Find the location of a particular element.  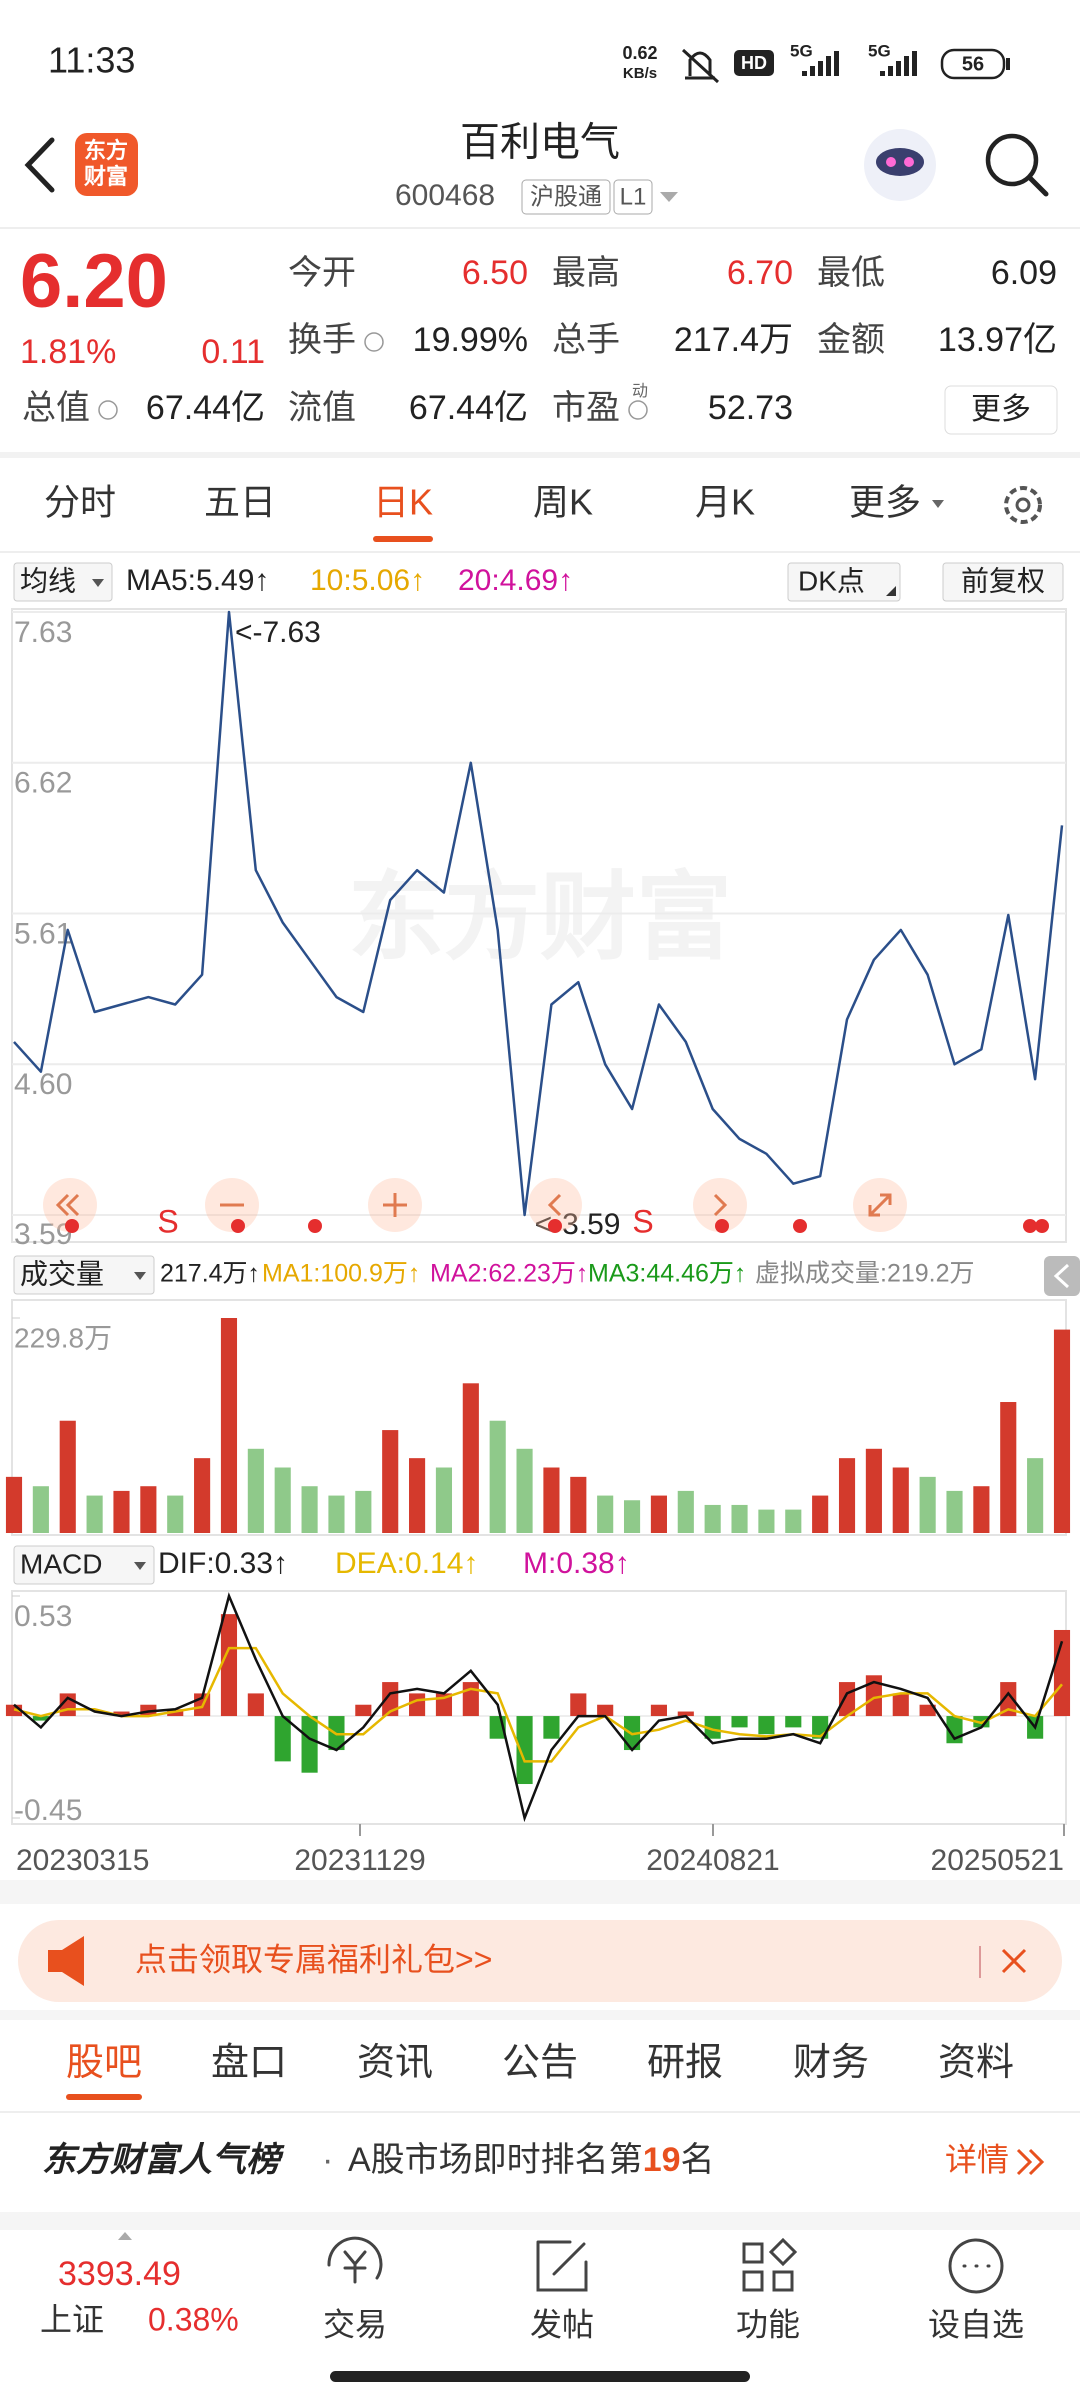

period-tab: 更多 is located at coordinates (885, 502).